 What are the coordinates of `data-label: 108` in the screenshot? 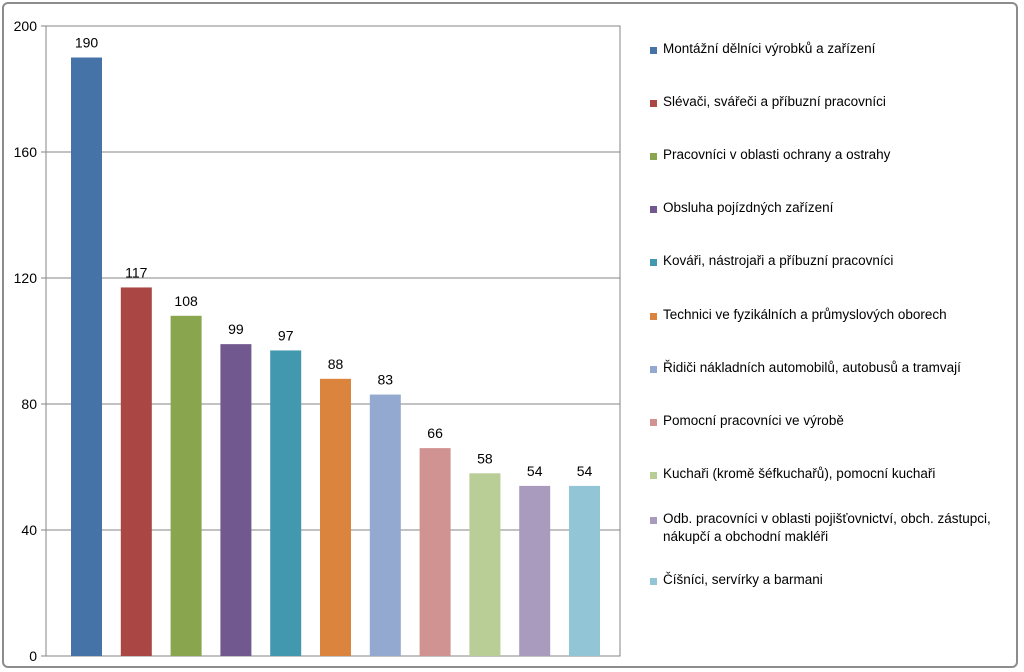 It's located at (186, 301).